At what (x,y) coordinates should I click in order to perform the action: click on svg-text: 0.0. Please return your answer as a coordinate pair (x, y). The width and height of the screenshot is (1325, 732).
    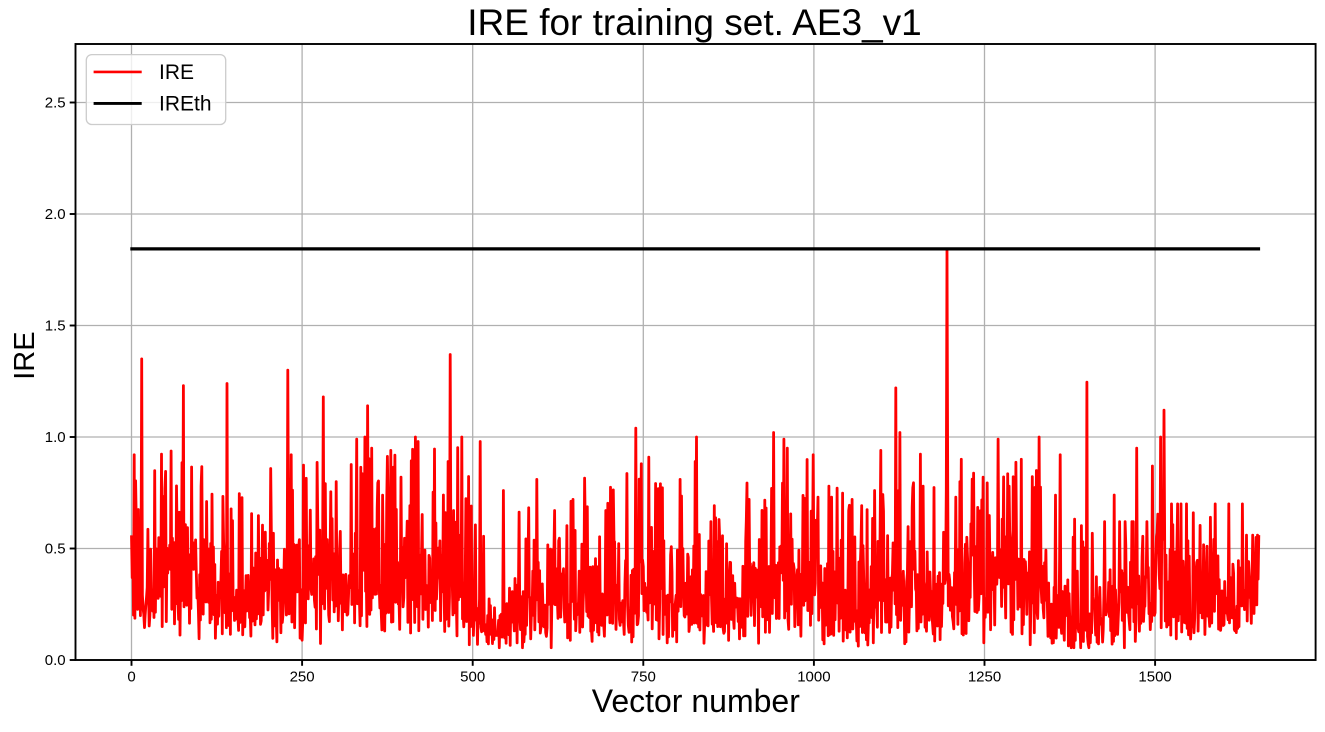
    Looking at the image, I should click on (55, 660).